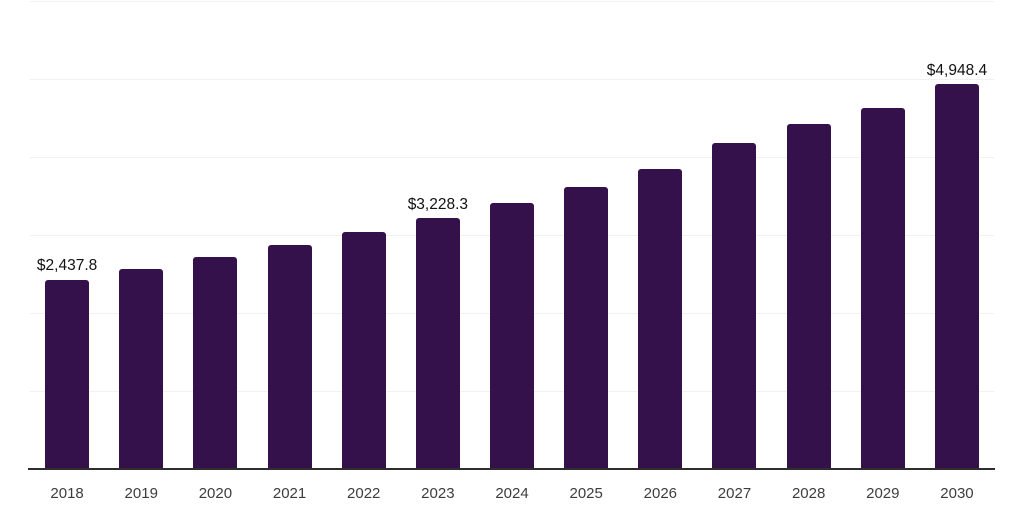 This screenshot has height=512, width=1024. I want to click on bar-2025, so click(586, 328).